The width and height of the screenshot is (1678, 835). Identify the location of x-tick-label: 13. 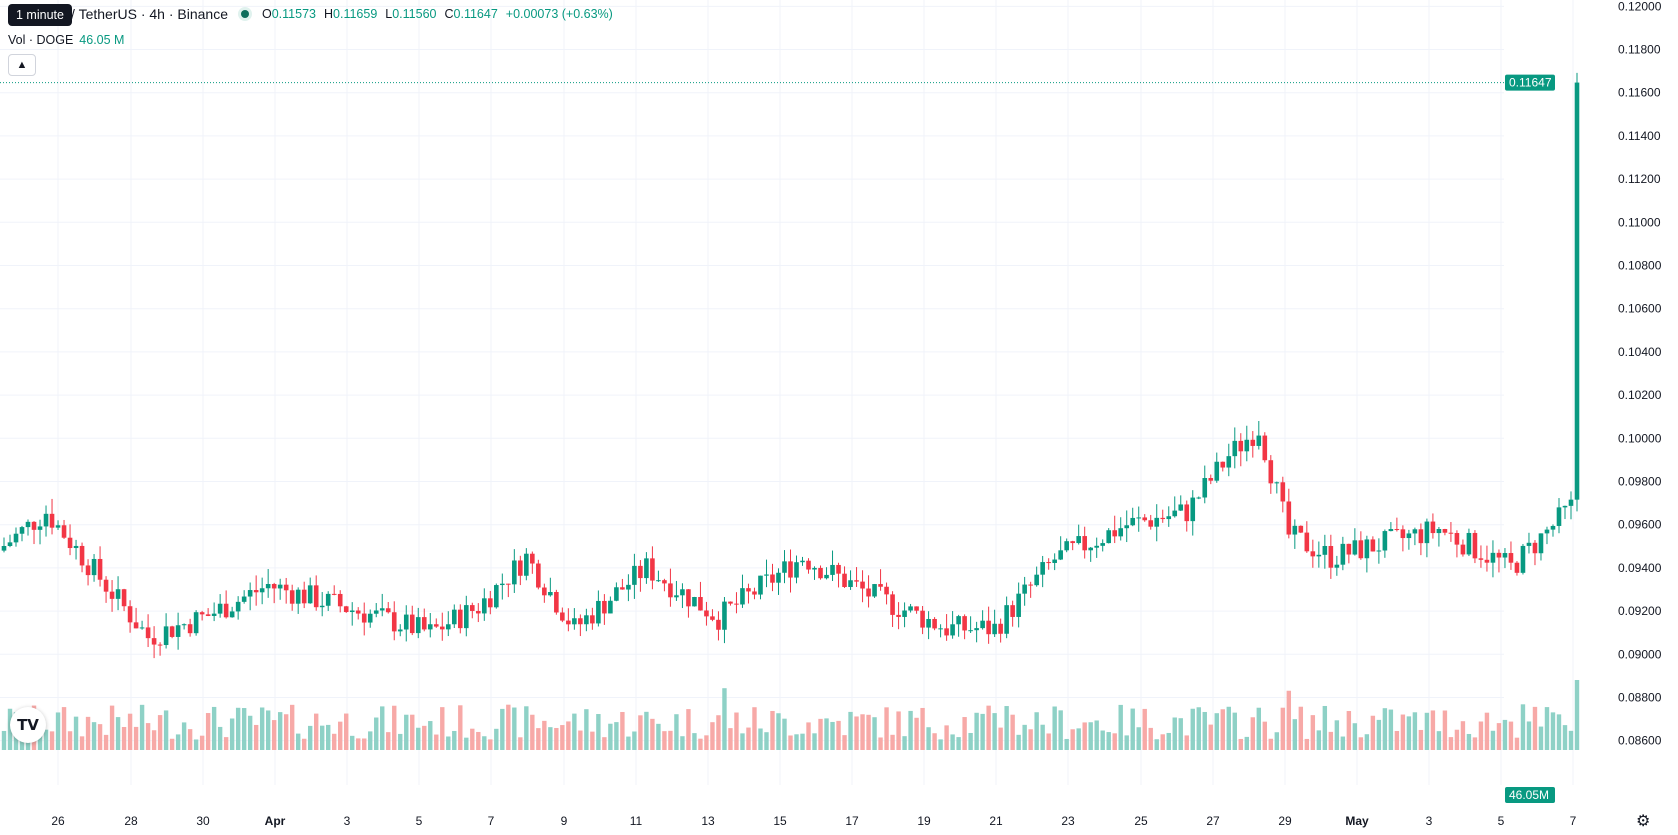
(708, 821).